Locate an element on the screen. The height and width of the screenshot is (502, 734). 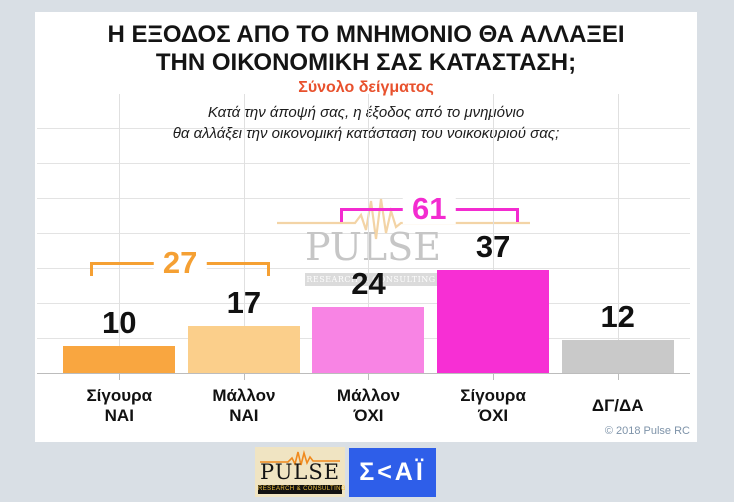
category-label-2: Μάλλον ΌΧΙ is located at coordinates (368, 406).